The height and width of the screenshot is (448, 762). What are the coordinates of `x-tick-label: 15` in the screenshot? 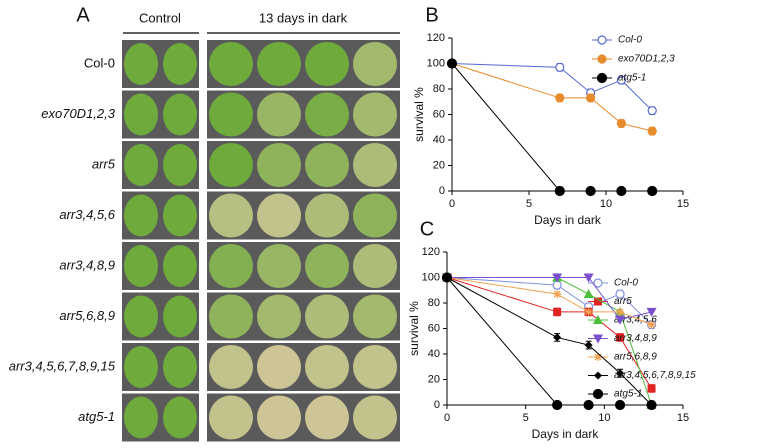 It's located at (683, 418).